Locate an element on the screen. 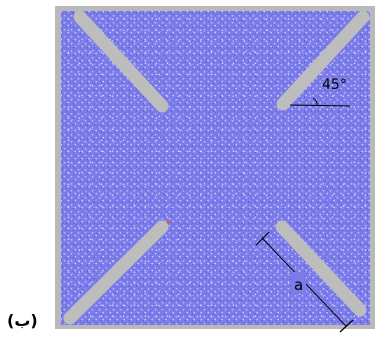 The height and width of the screenshot is (338, 375). panel-label: (ب) is located at coordinates (22, 320).